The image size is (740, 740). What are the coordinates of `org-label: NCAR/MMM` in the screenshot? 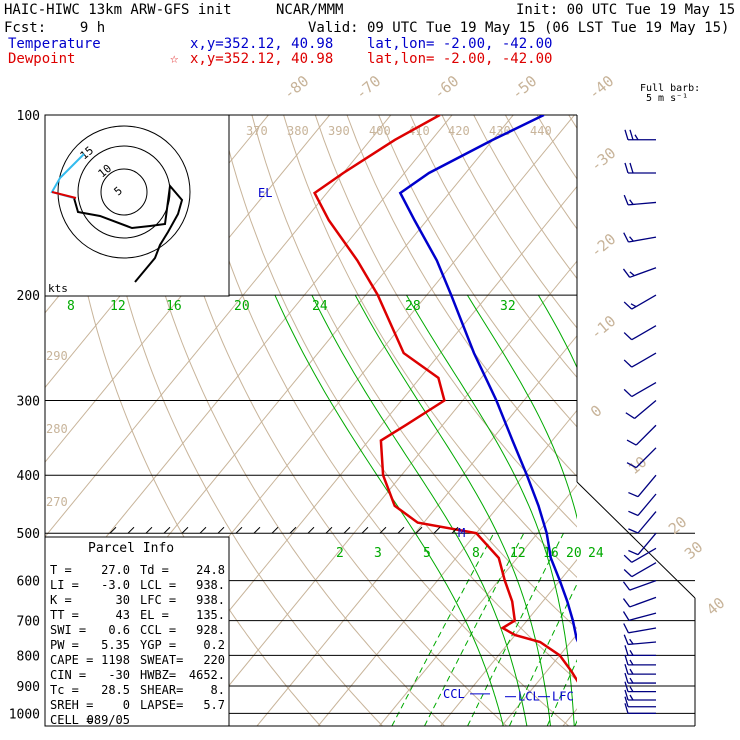 It's located at (310, 10).